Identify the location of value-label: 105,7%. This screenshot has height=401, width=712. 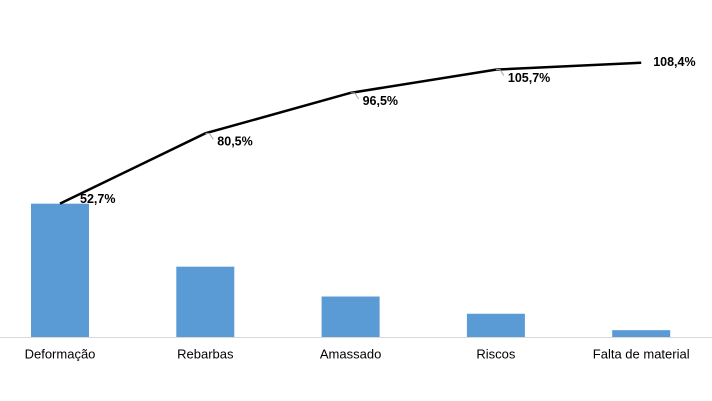
(529, 78).